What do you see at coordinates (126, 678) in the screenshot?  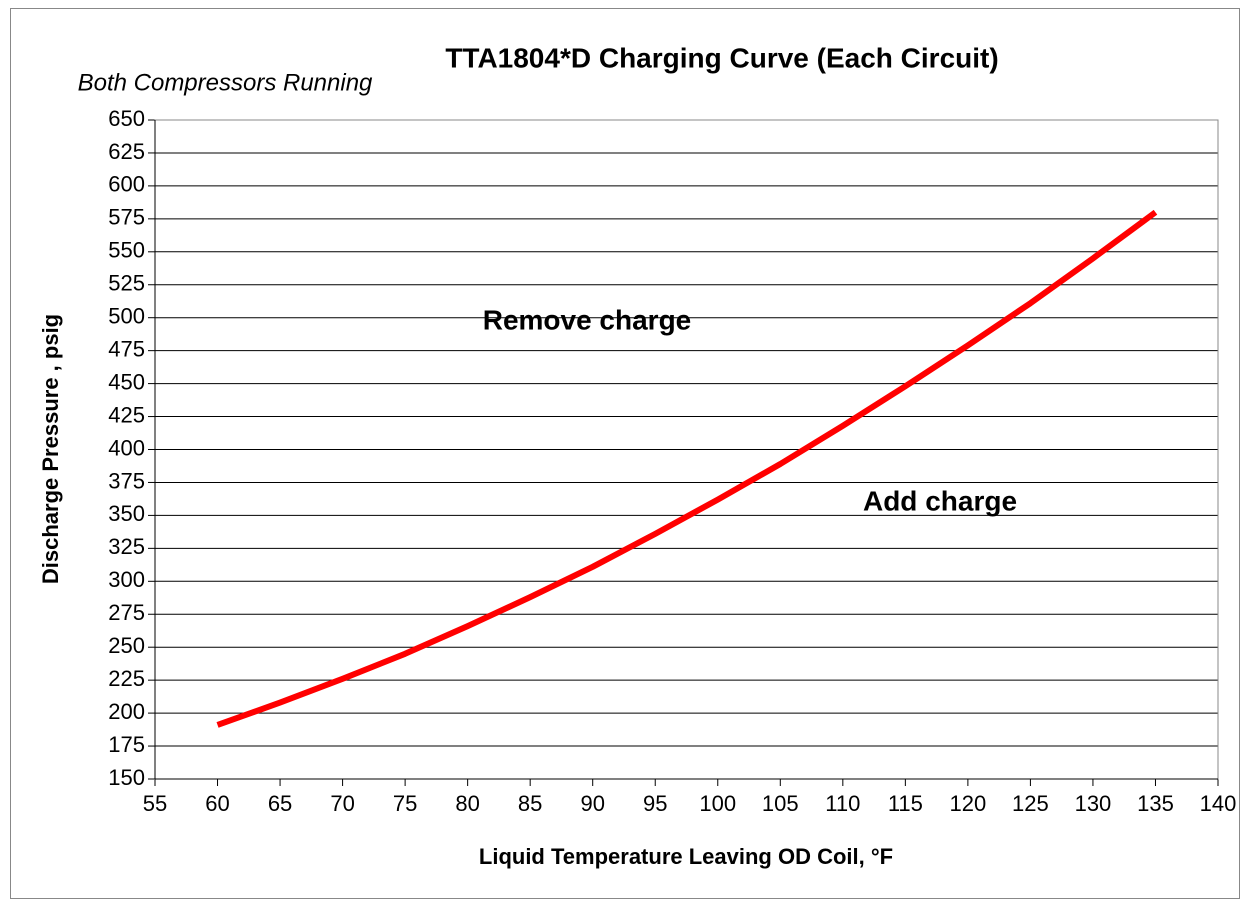 I see `y-tick-label: 225` at bounding box center [126, 678].